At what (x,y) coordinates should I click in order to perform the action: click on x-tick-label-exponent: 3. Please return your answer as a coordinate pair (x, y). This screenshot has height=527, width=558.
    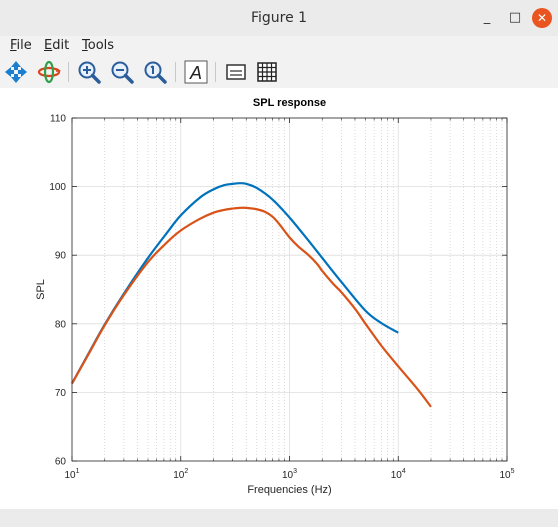
    Looking at the image, I should click on (295, 471).